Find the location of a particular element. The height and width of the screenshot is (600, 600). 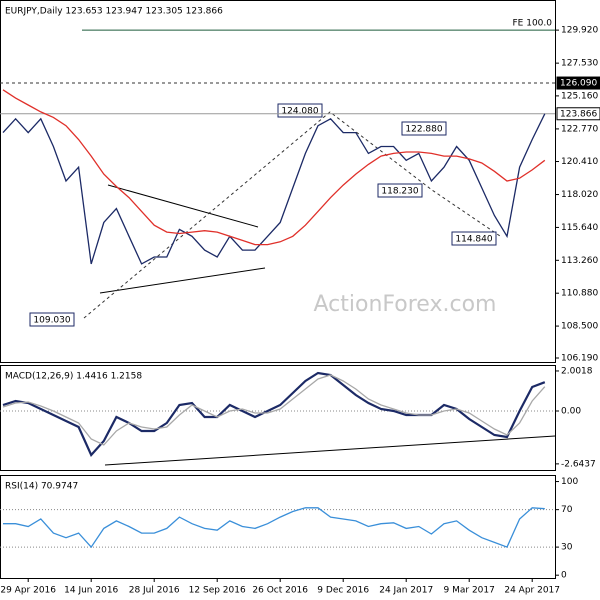

y-tick-label: 118.020 is located at coordinates (579, 195).